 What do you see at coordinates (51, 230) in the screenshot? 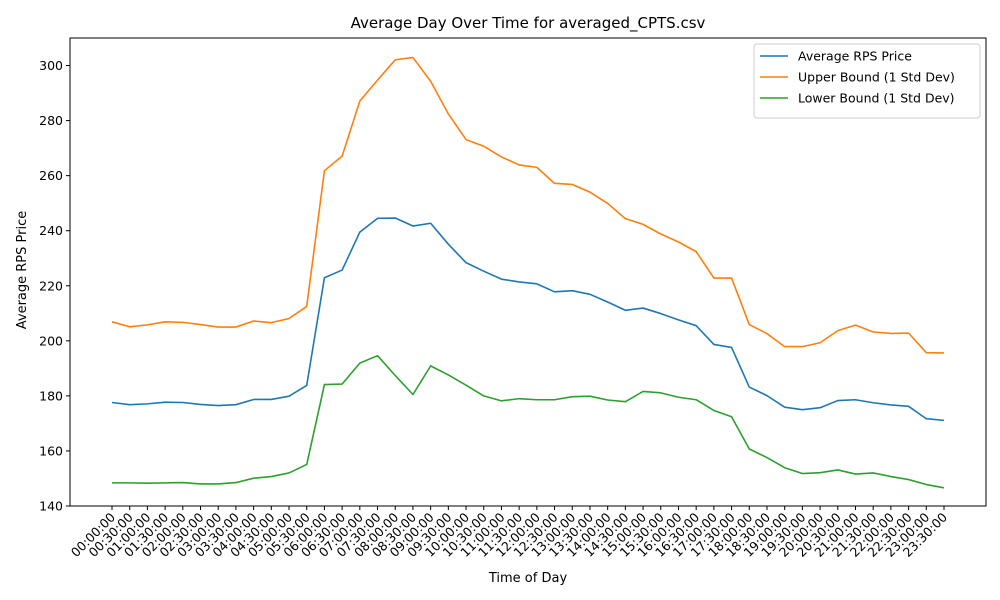
I see `y-tick-label: 240` at bounding box center [51, 230].